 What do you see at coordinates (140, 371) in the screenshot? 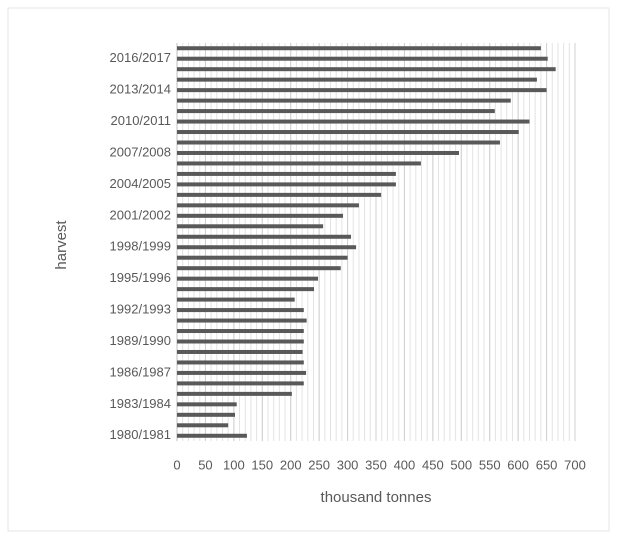
I see `y-tick-label: 1986/1987` at bounding box center [140, 371].